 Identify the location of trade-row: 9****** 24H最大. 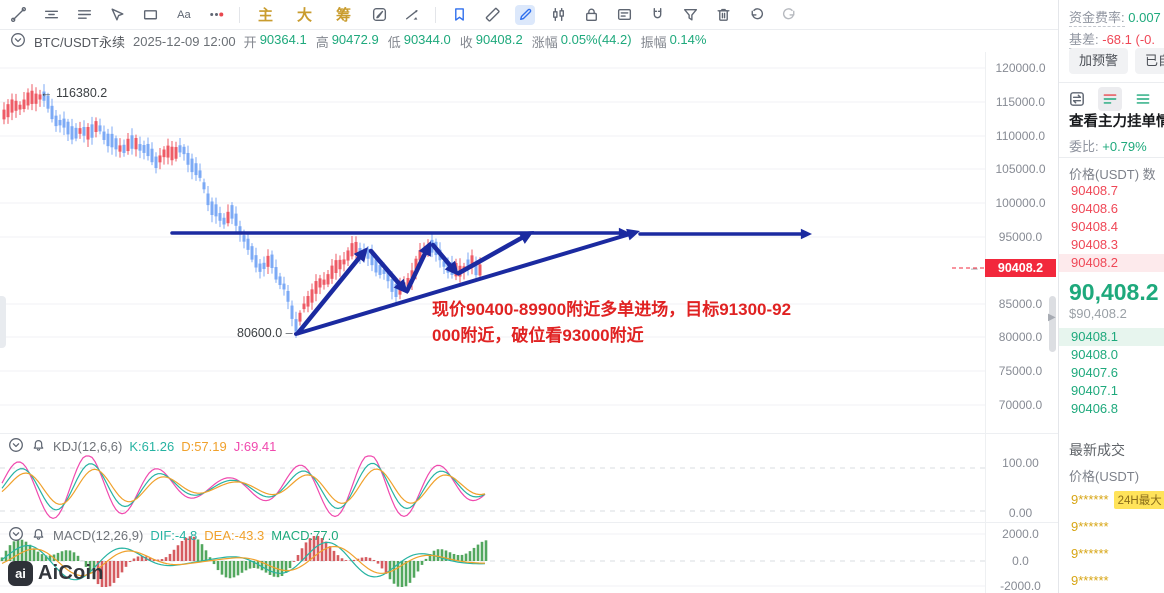
(1111, 499).